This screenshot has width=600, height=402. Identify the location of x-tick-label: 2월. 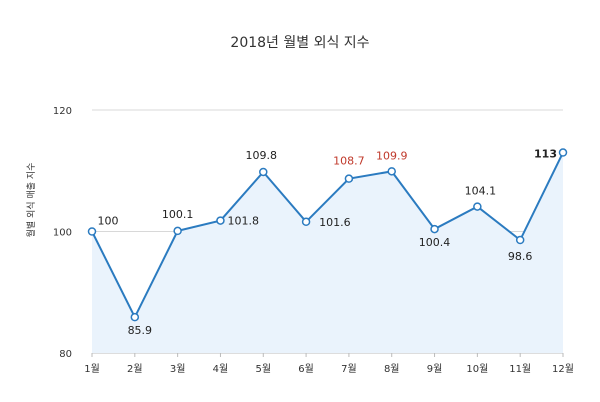
(135, 369).